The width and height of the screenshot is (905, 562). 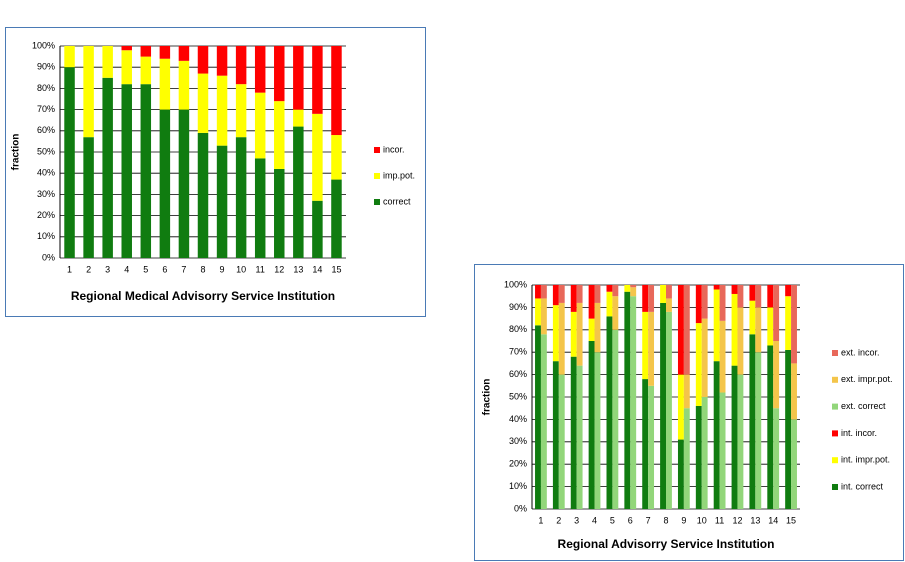 What do you see at coordinates (612, 520) in the screenshot?
I see `x-tick-label: 5` at bounding box center [612, 520].